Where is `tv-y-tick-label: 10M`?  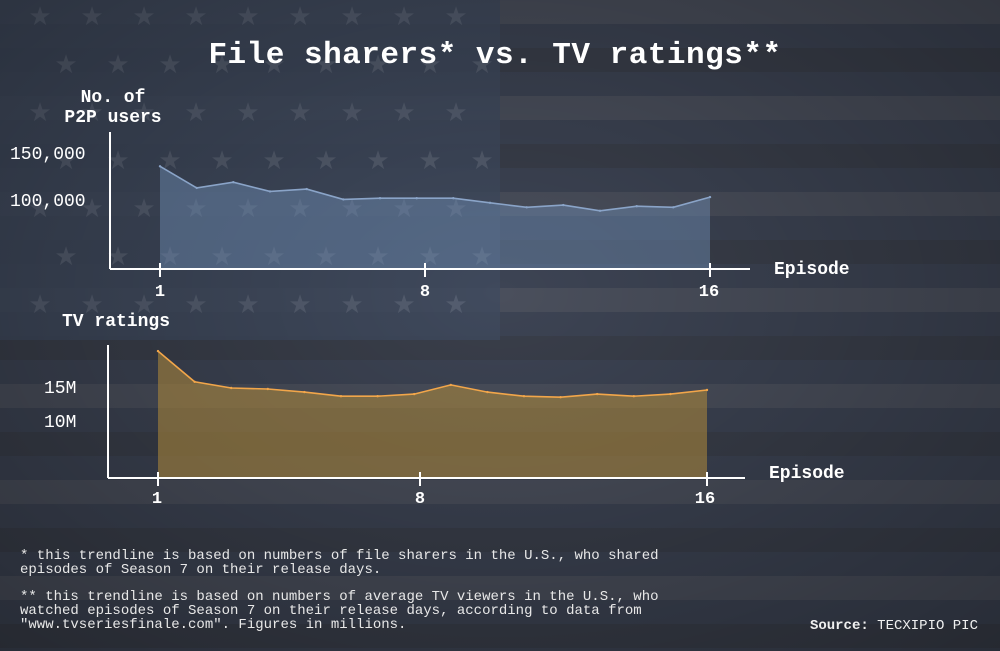
tv-y-tick-label: 10M is located at coordinates (60, 423).